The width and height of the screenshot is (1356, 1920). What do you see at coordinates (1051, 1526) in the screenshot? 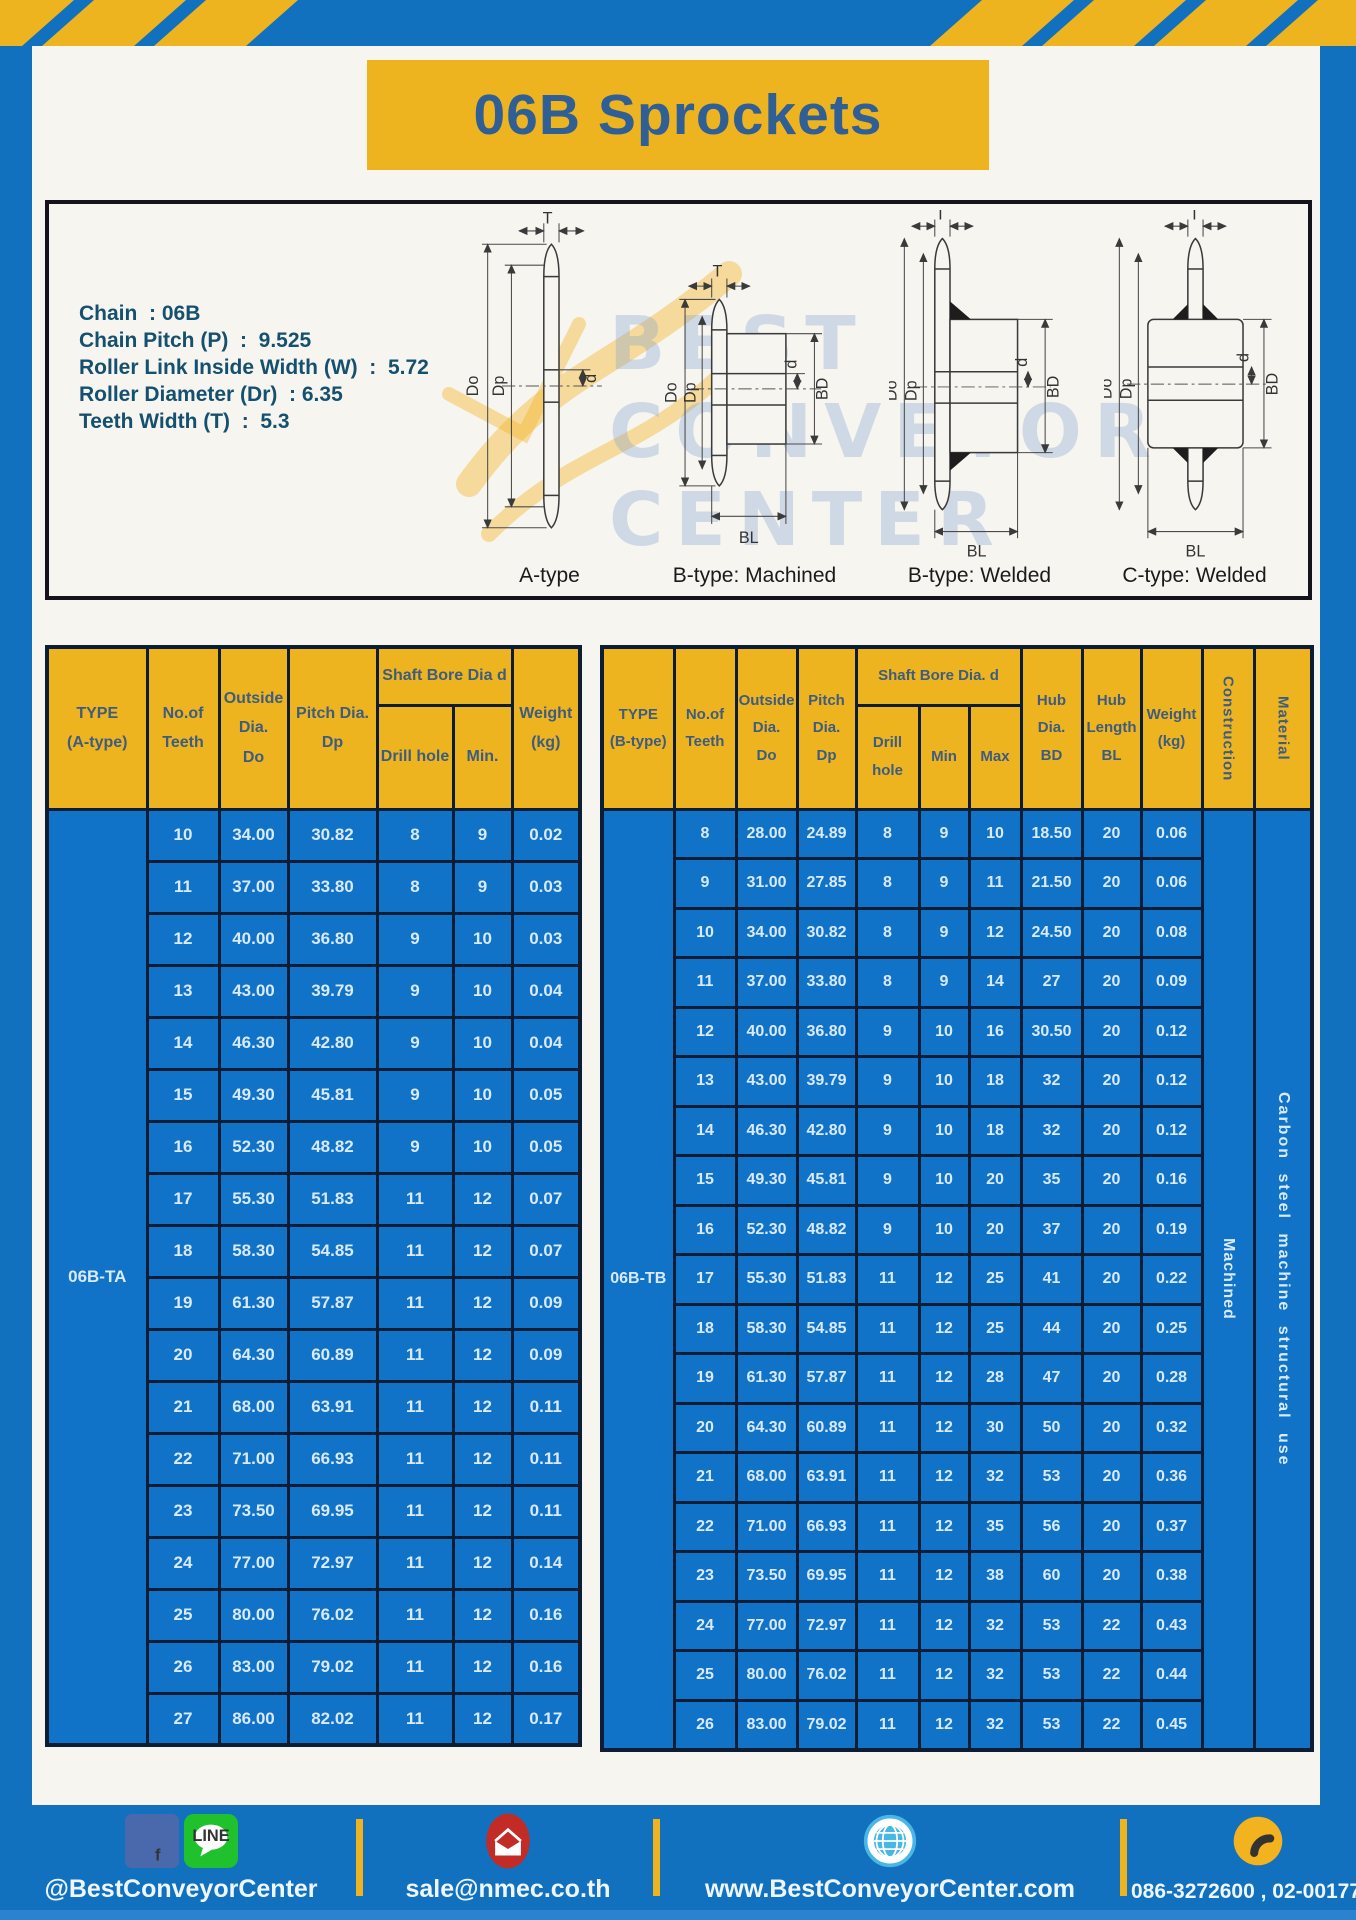
I see `data-cell: 56` at bounding box center [1051, 1526].